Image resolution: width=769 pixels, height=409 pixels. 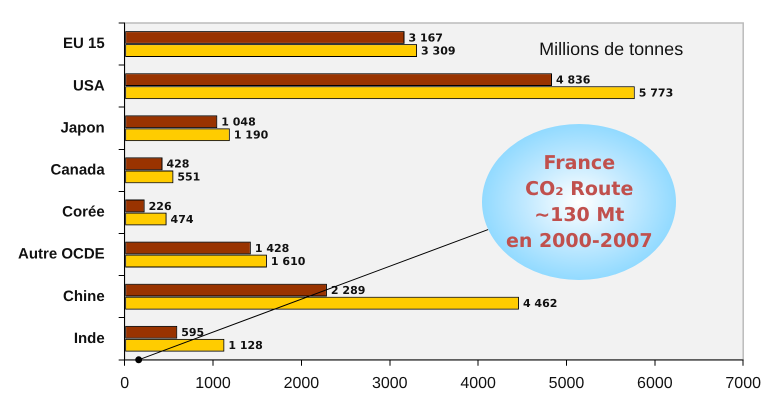 I want to click on x-tick-label: 2000, so click(x=302, y=383).